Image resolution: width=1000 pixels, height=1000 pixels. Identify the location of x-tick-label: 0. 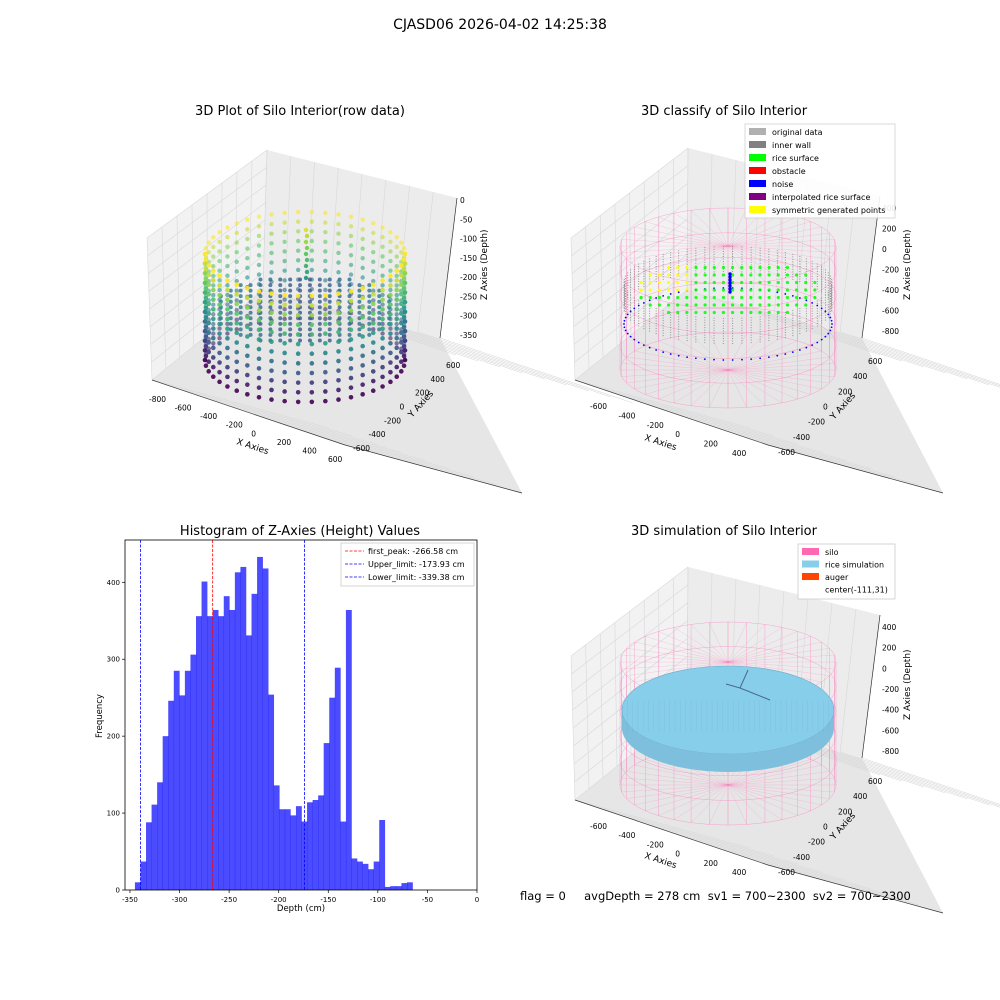
(477, 900).